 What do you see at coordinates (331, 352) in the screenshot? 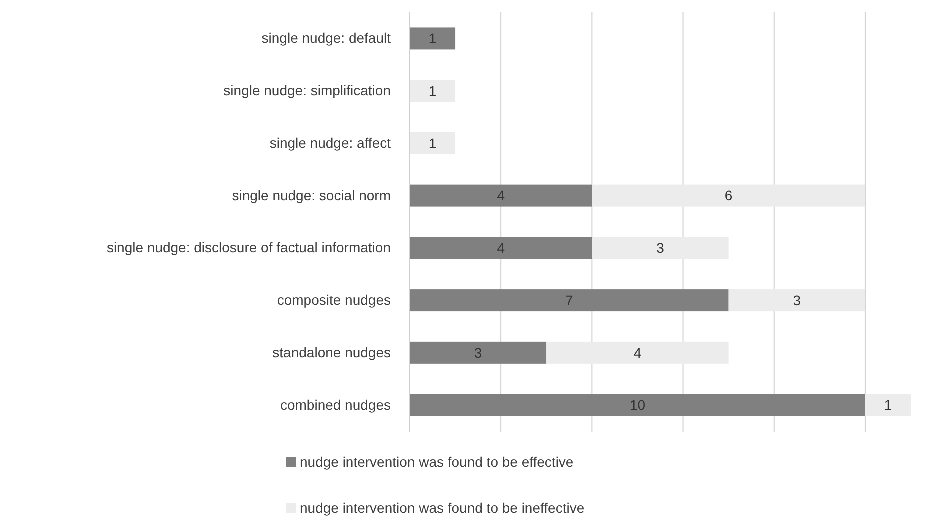
I see `y-tick-label: standalone nudges` at bounding box center [331, 352].